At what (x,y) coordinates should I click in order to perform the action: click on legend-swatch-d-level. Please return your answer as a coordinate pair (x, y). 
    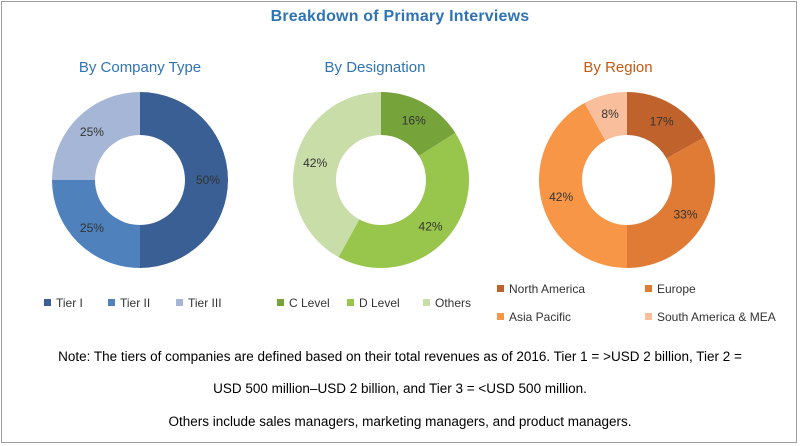
    Looking at the image, I should click on (350, 302).